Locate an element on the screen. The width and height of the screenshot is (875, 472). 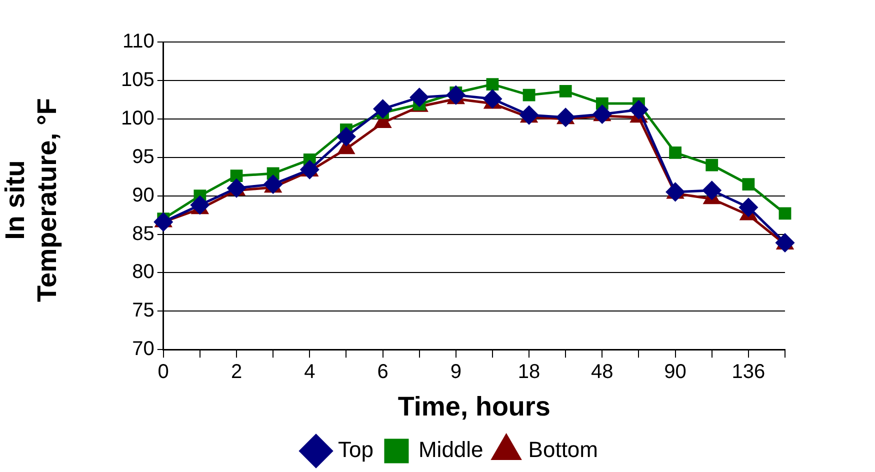
y-tick-label: 95 is located at coordinates (143, 157).